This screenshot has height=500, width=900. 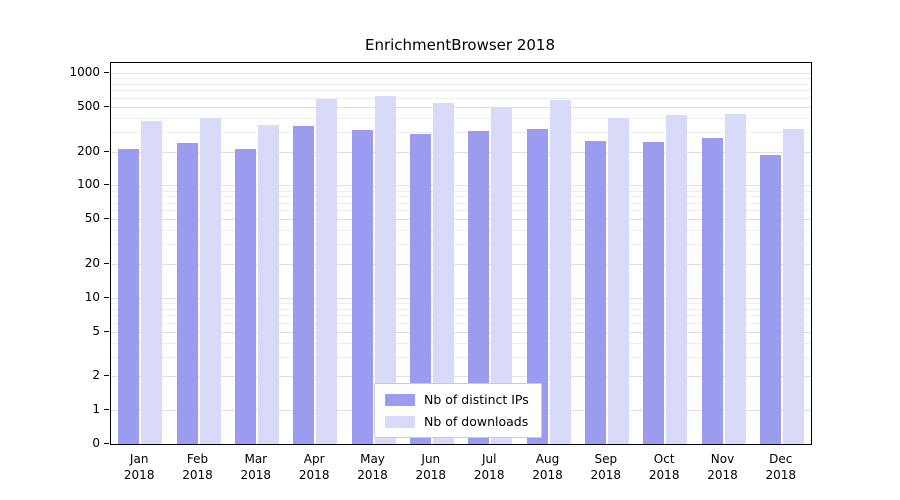 I want to click on y-tick-label: 0, so click(x=96, y=443).